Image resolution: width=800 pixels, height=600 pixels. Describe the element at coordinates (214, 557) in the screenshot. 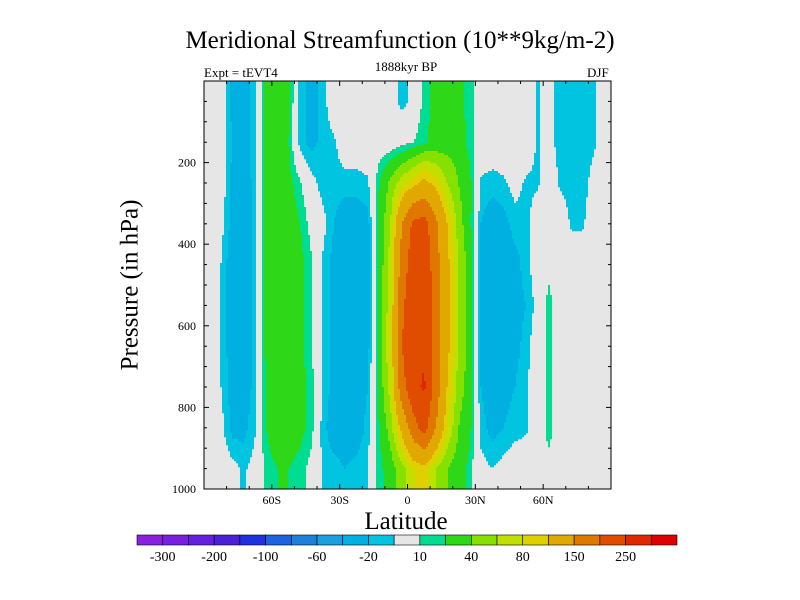

I see `colorbar-label: -200` at that location.